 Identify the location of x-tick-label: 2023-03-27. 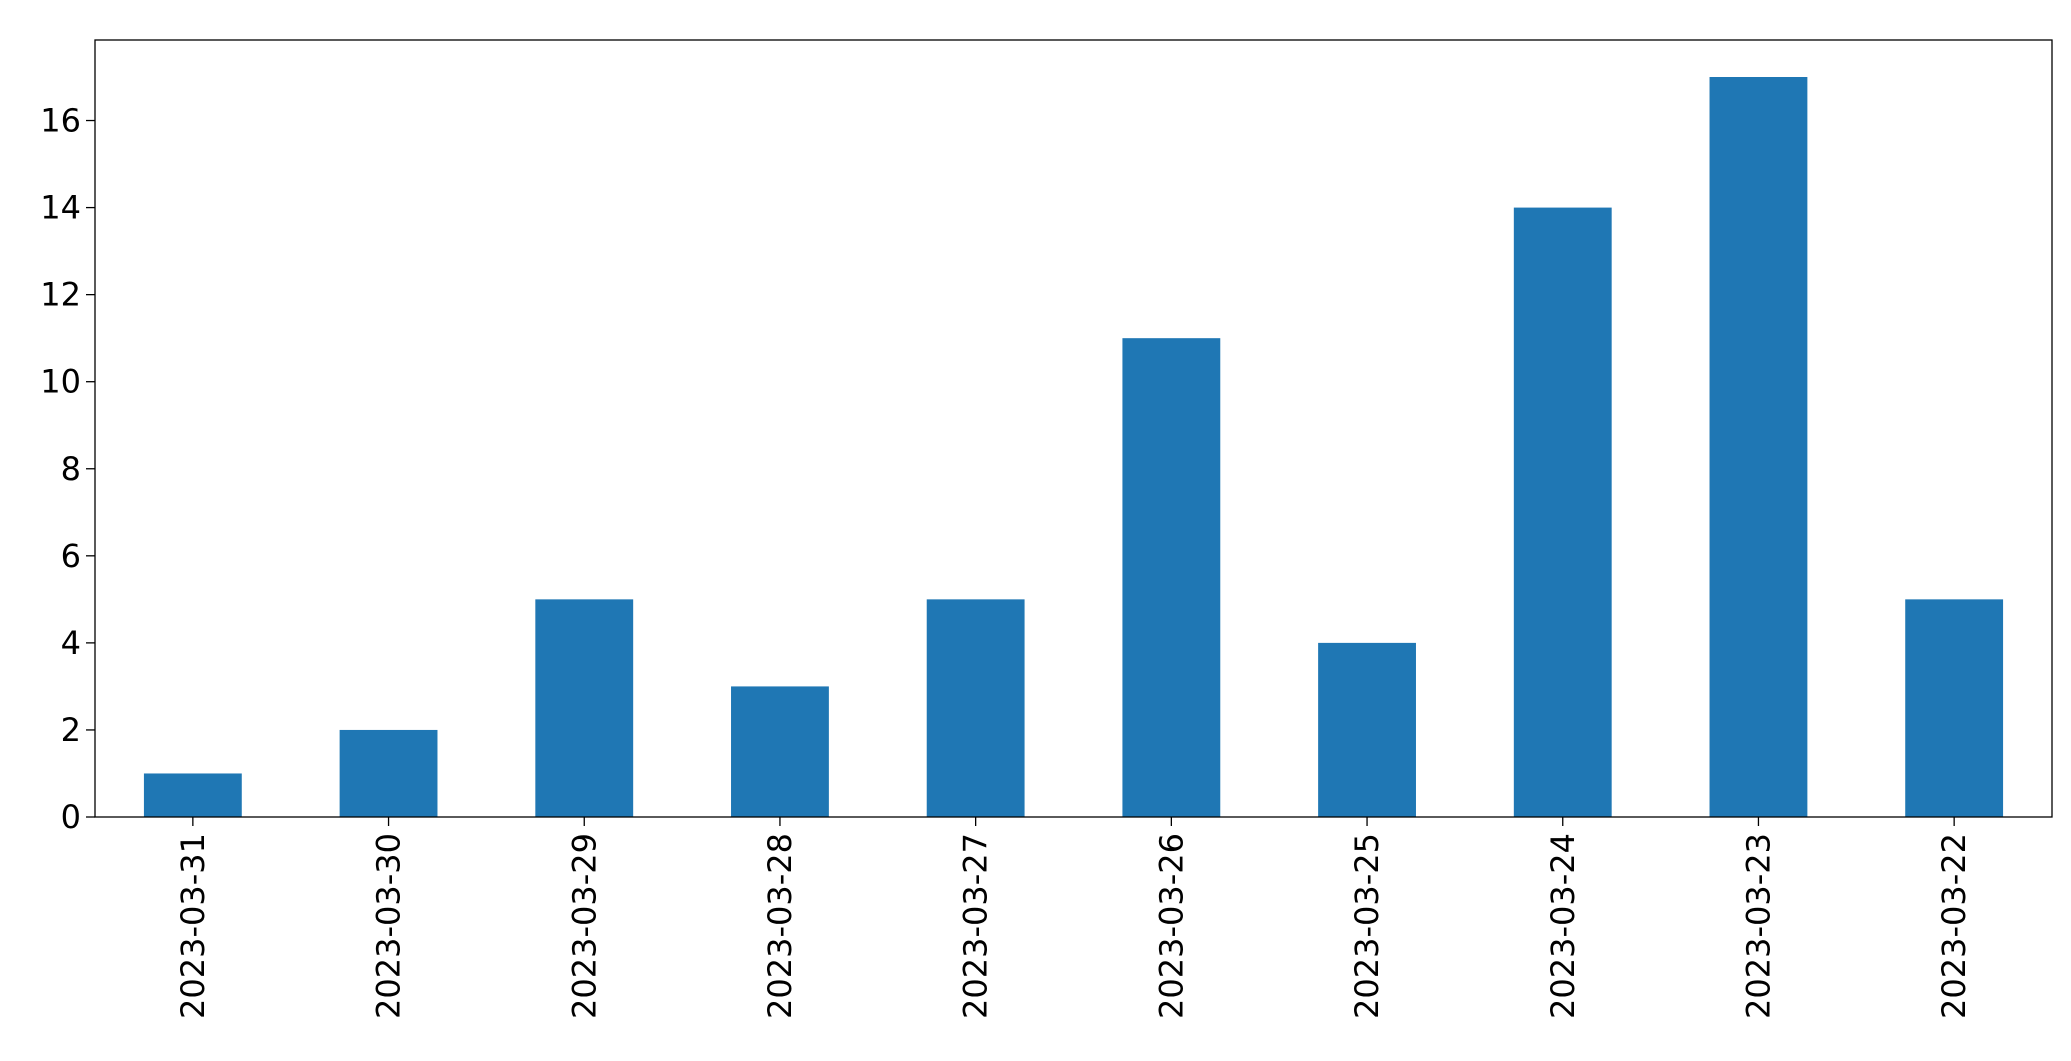
(976, 926).